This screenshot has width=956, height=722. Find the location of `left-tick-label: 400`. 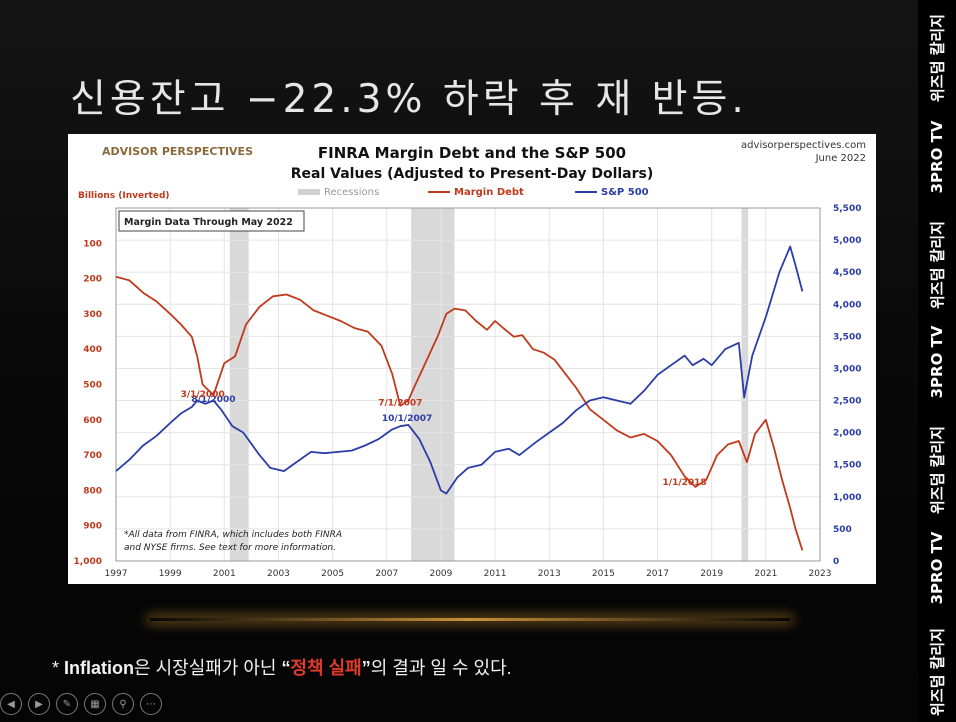

left-tick-label: 400 is located at coordinates (92, 350).